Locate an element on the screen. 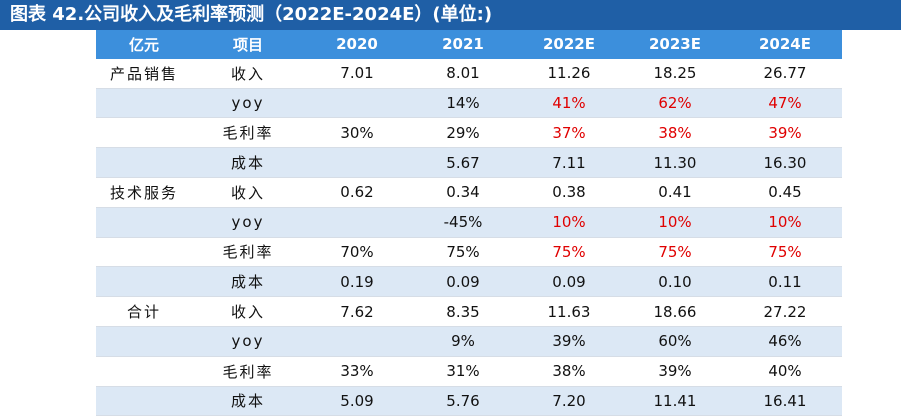  table-row: 合计 收入 7.62 8.35 11.63 18.66 27.22 is located at coordinates (469, 311).